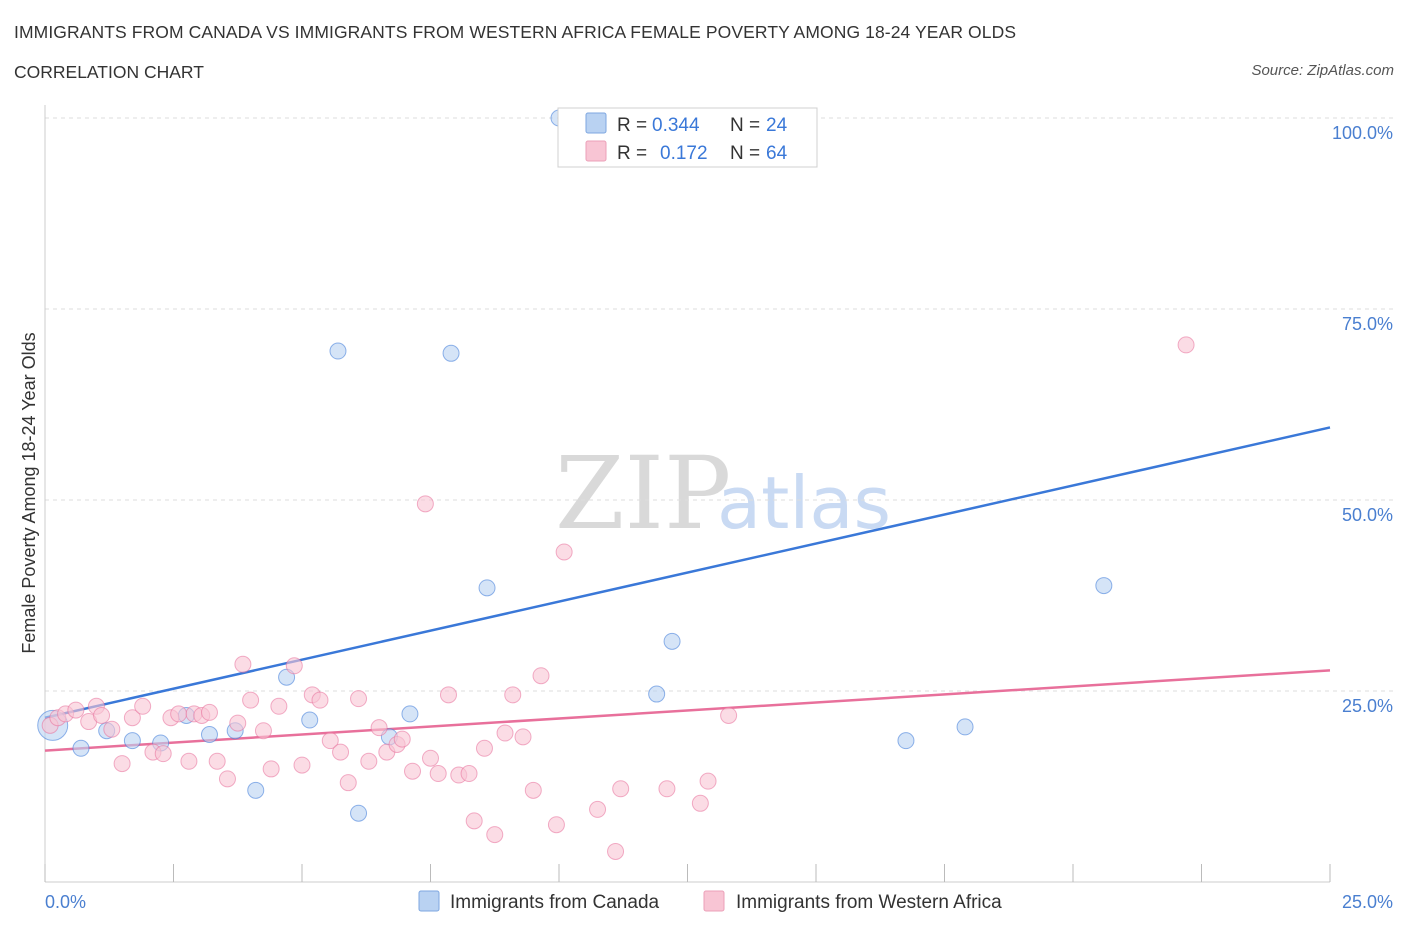 Image resolution: width=1406 pixels, height=930 pixels. I want to click on western-africa-swatch, so click(596, 151).